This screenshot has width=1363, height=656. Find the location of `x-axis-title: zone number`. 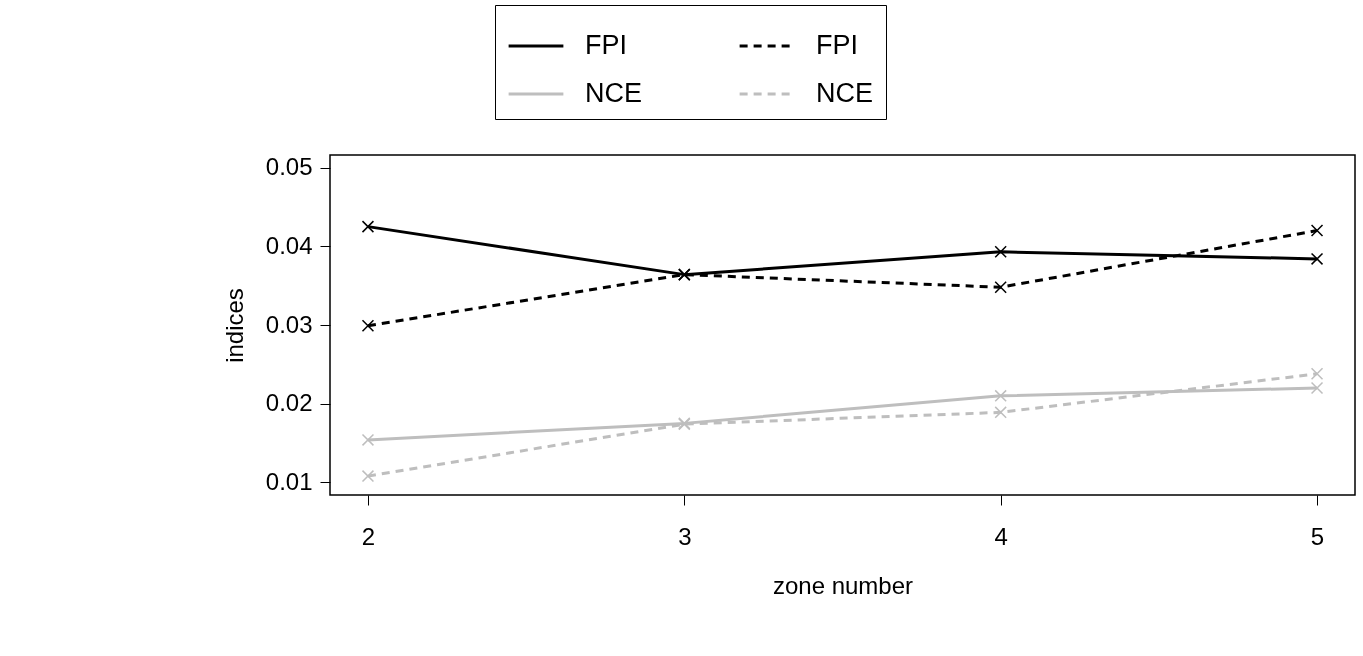

x-axis-title: zone number is located at coordinates (843, 585).